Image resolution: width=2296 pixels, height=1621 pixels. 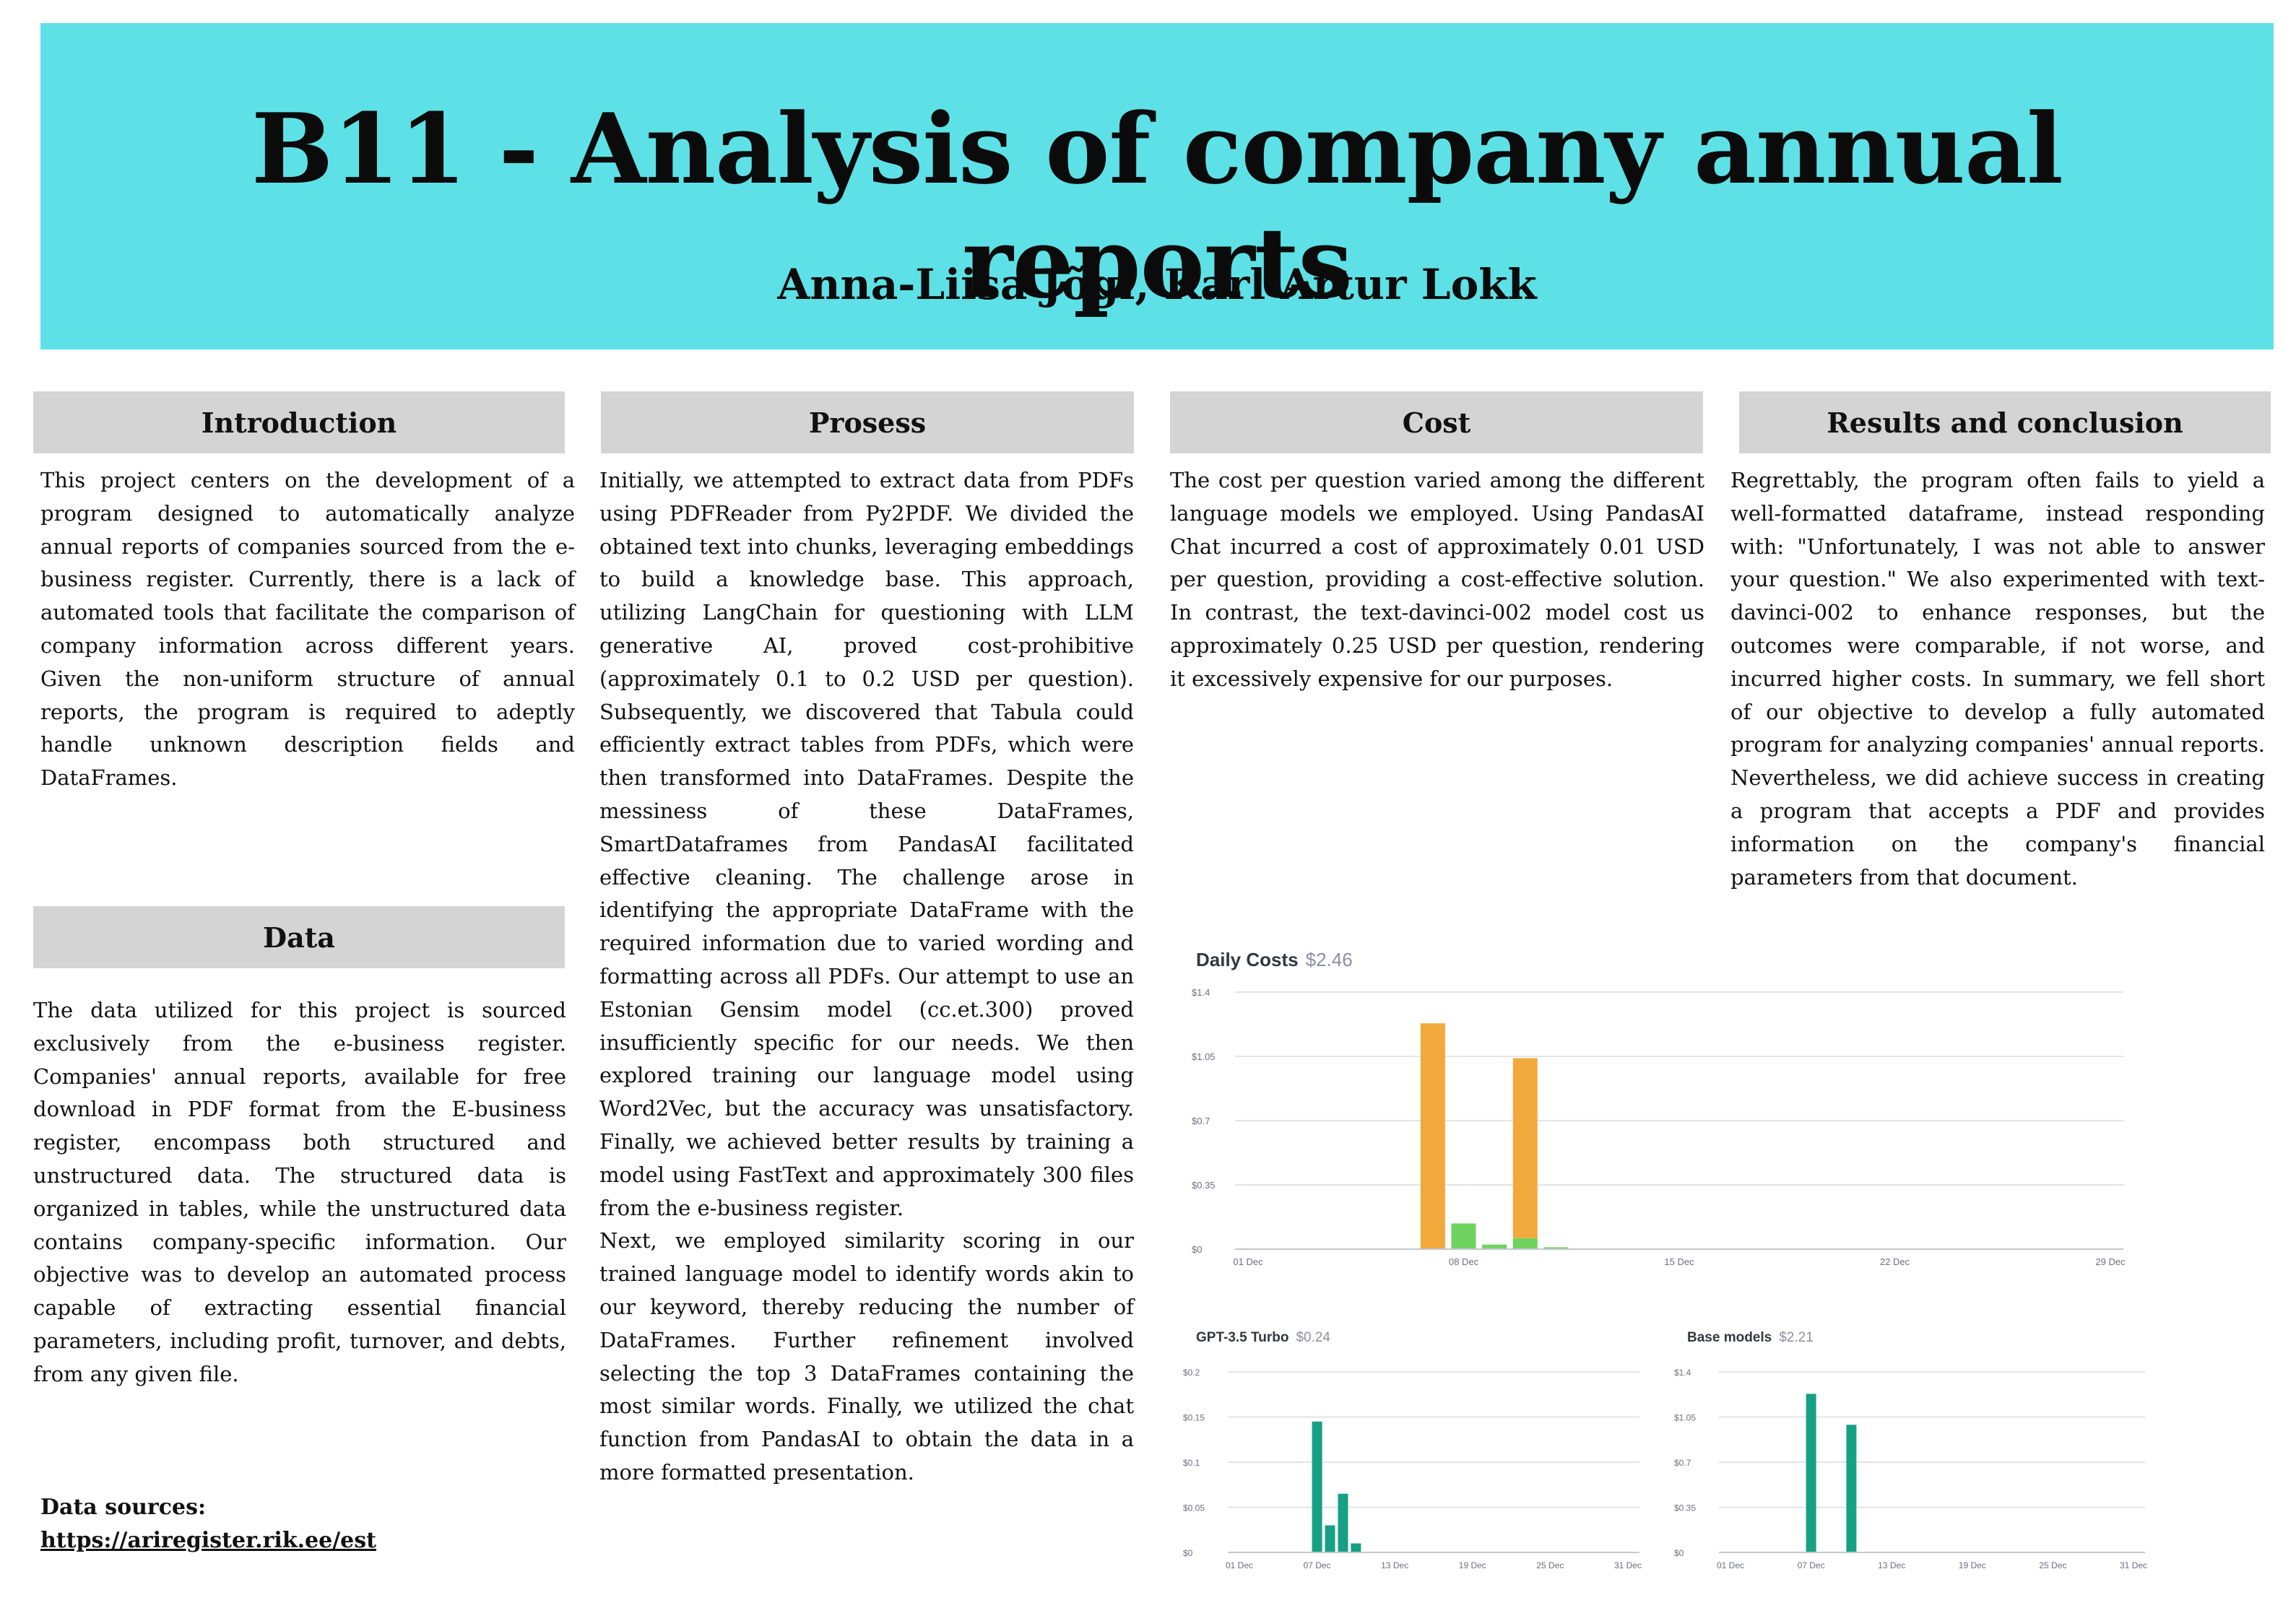 What do you see at coordinates (208, 1540) in the screenshot?
I see `data-sources-link: https://ariregister.rik.ee/est` at bounding box center [208, 1540].